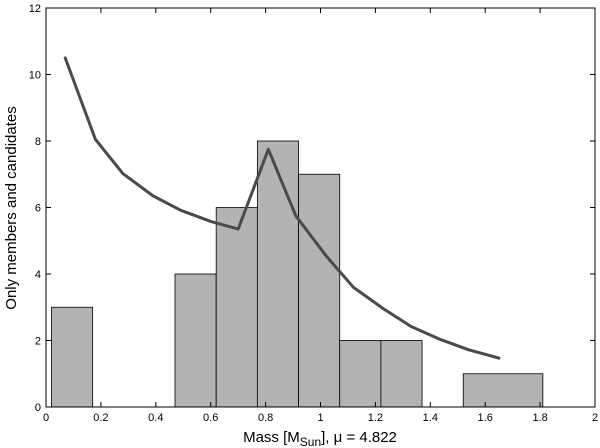  Describe the element at coordinates (38, 408) in the screenshot. I see `y-tick-label: 0` at that location.